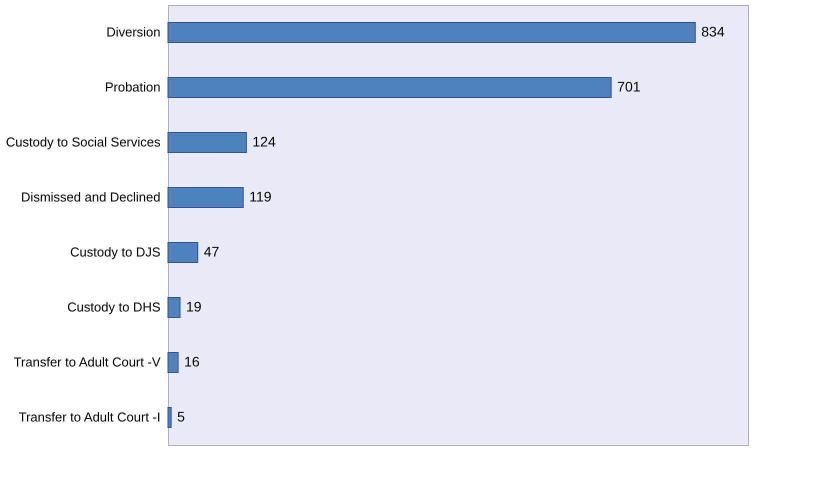 This screenshot has height=498, width=817. What do you see at coordinates (87, 362) in the screenshot?
I see `y-tick-label: Transfer to Adult Court -V` at bounding box center [87, 362].